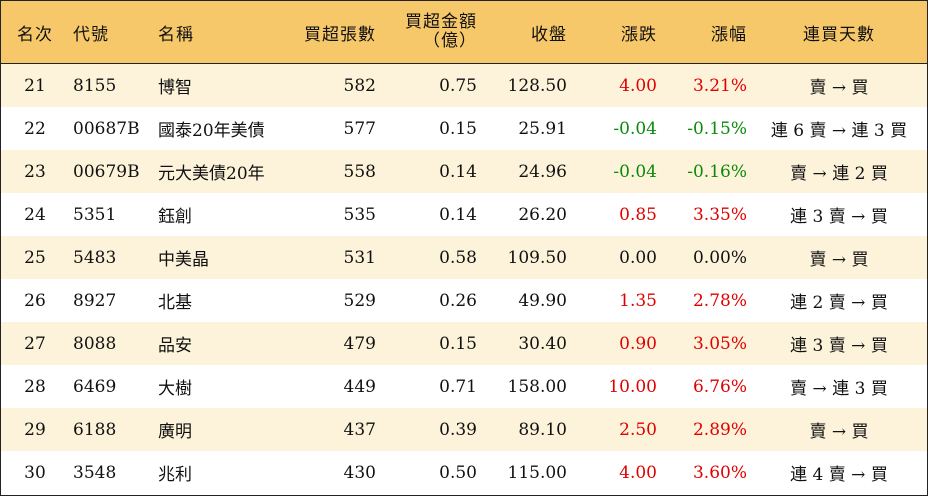 This screenshot has width=928, height=496. What do you see at coordinates (359, 386) in the screenshot?
I see `net-buy-lots-cell: 449` at bounding box center [359, 386].